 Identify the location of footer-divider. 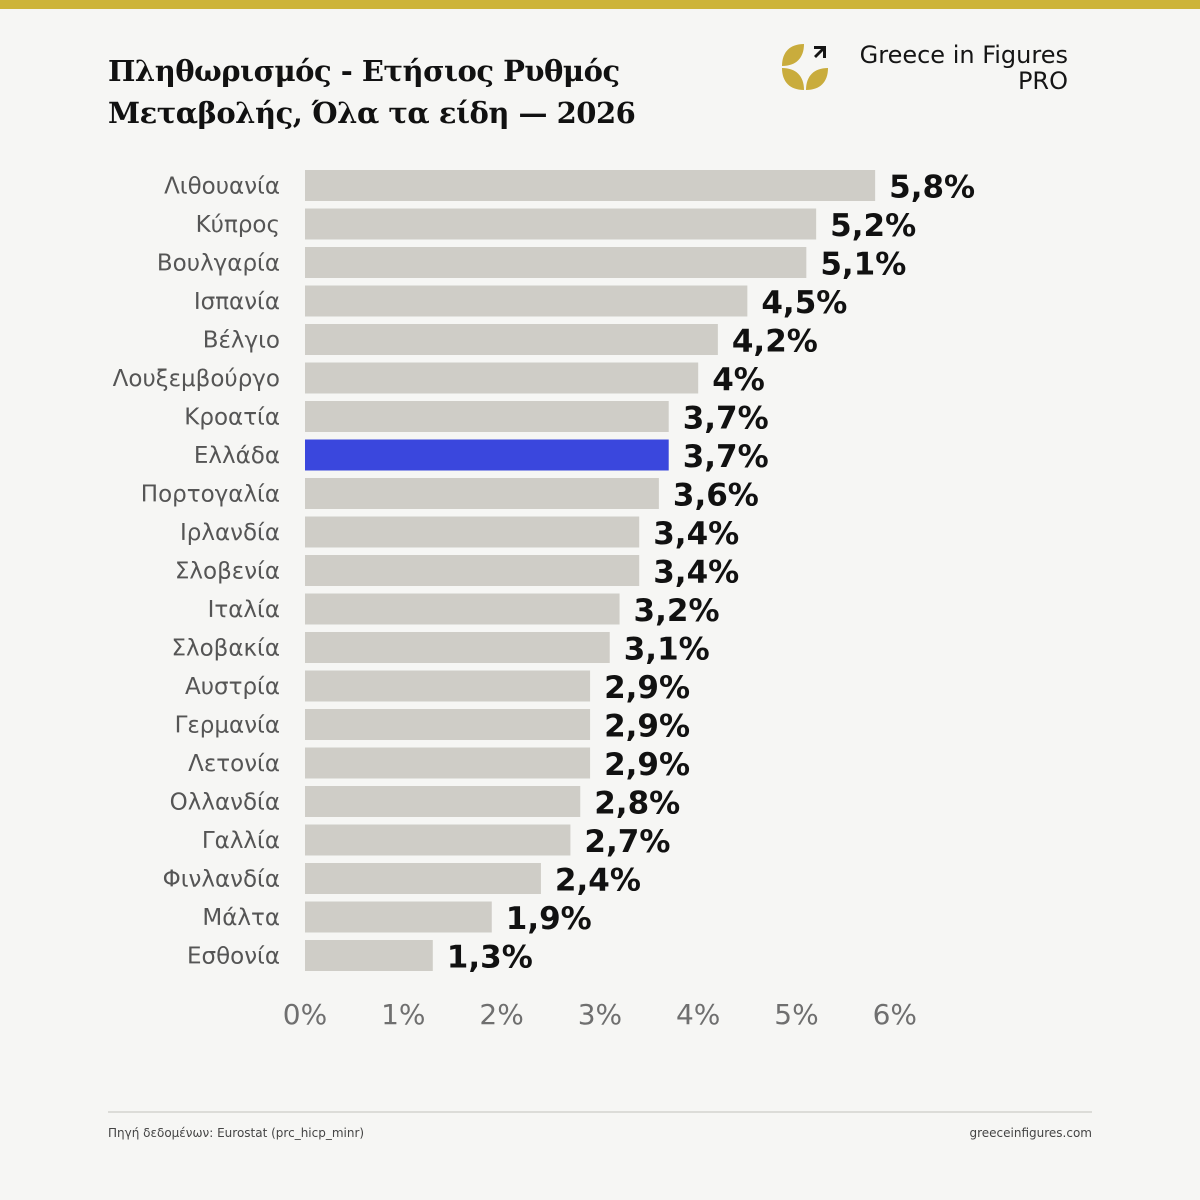
(600, 1112).